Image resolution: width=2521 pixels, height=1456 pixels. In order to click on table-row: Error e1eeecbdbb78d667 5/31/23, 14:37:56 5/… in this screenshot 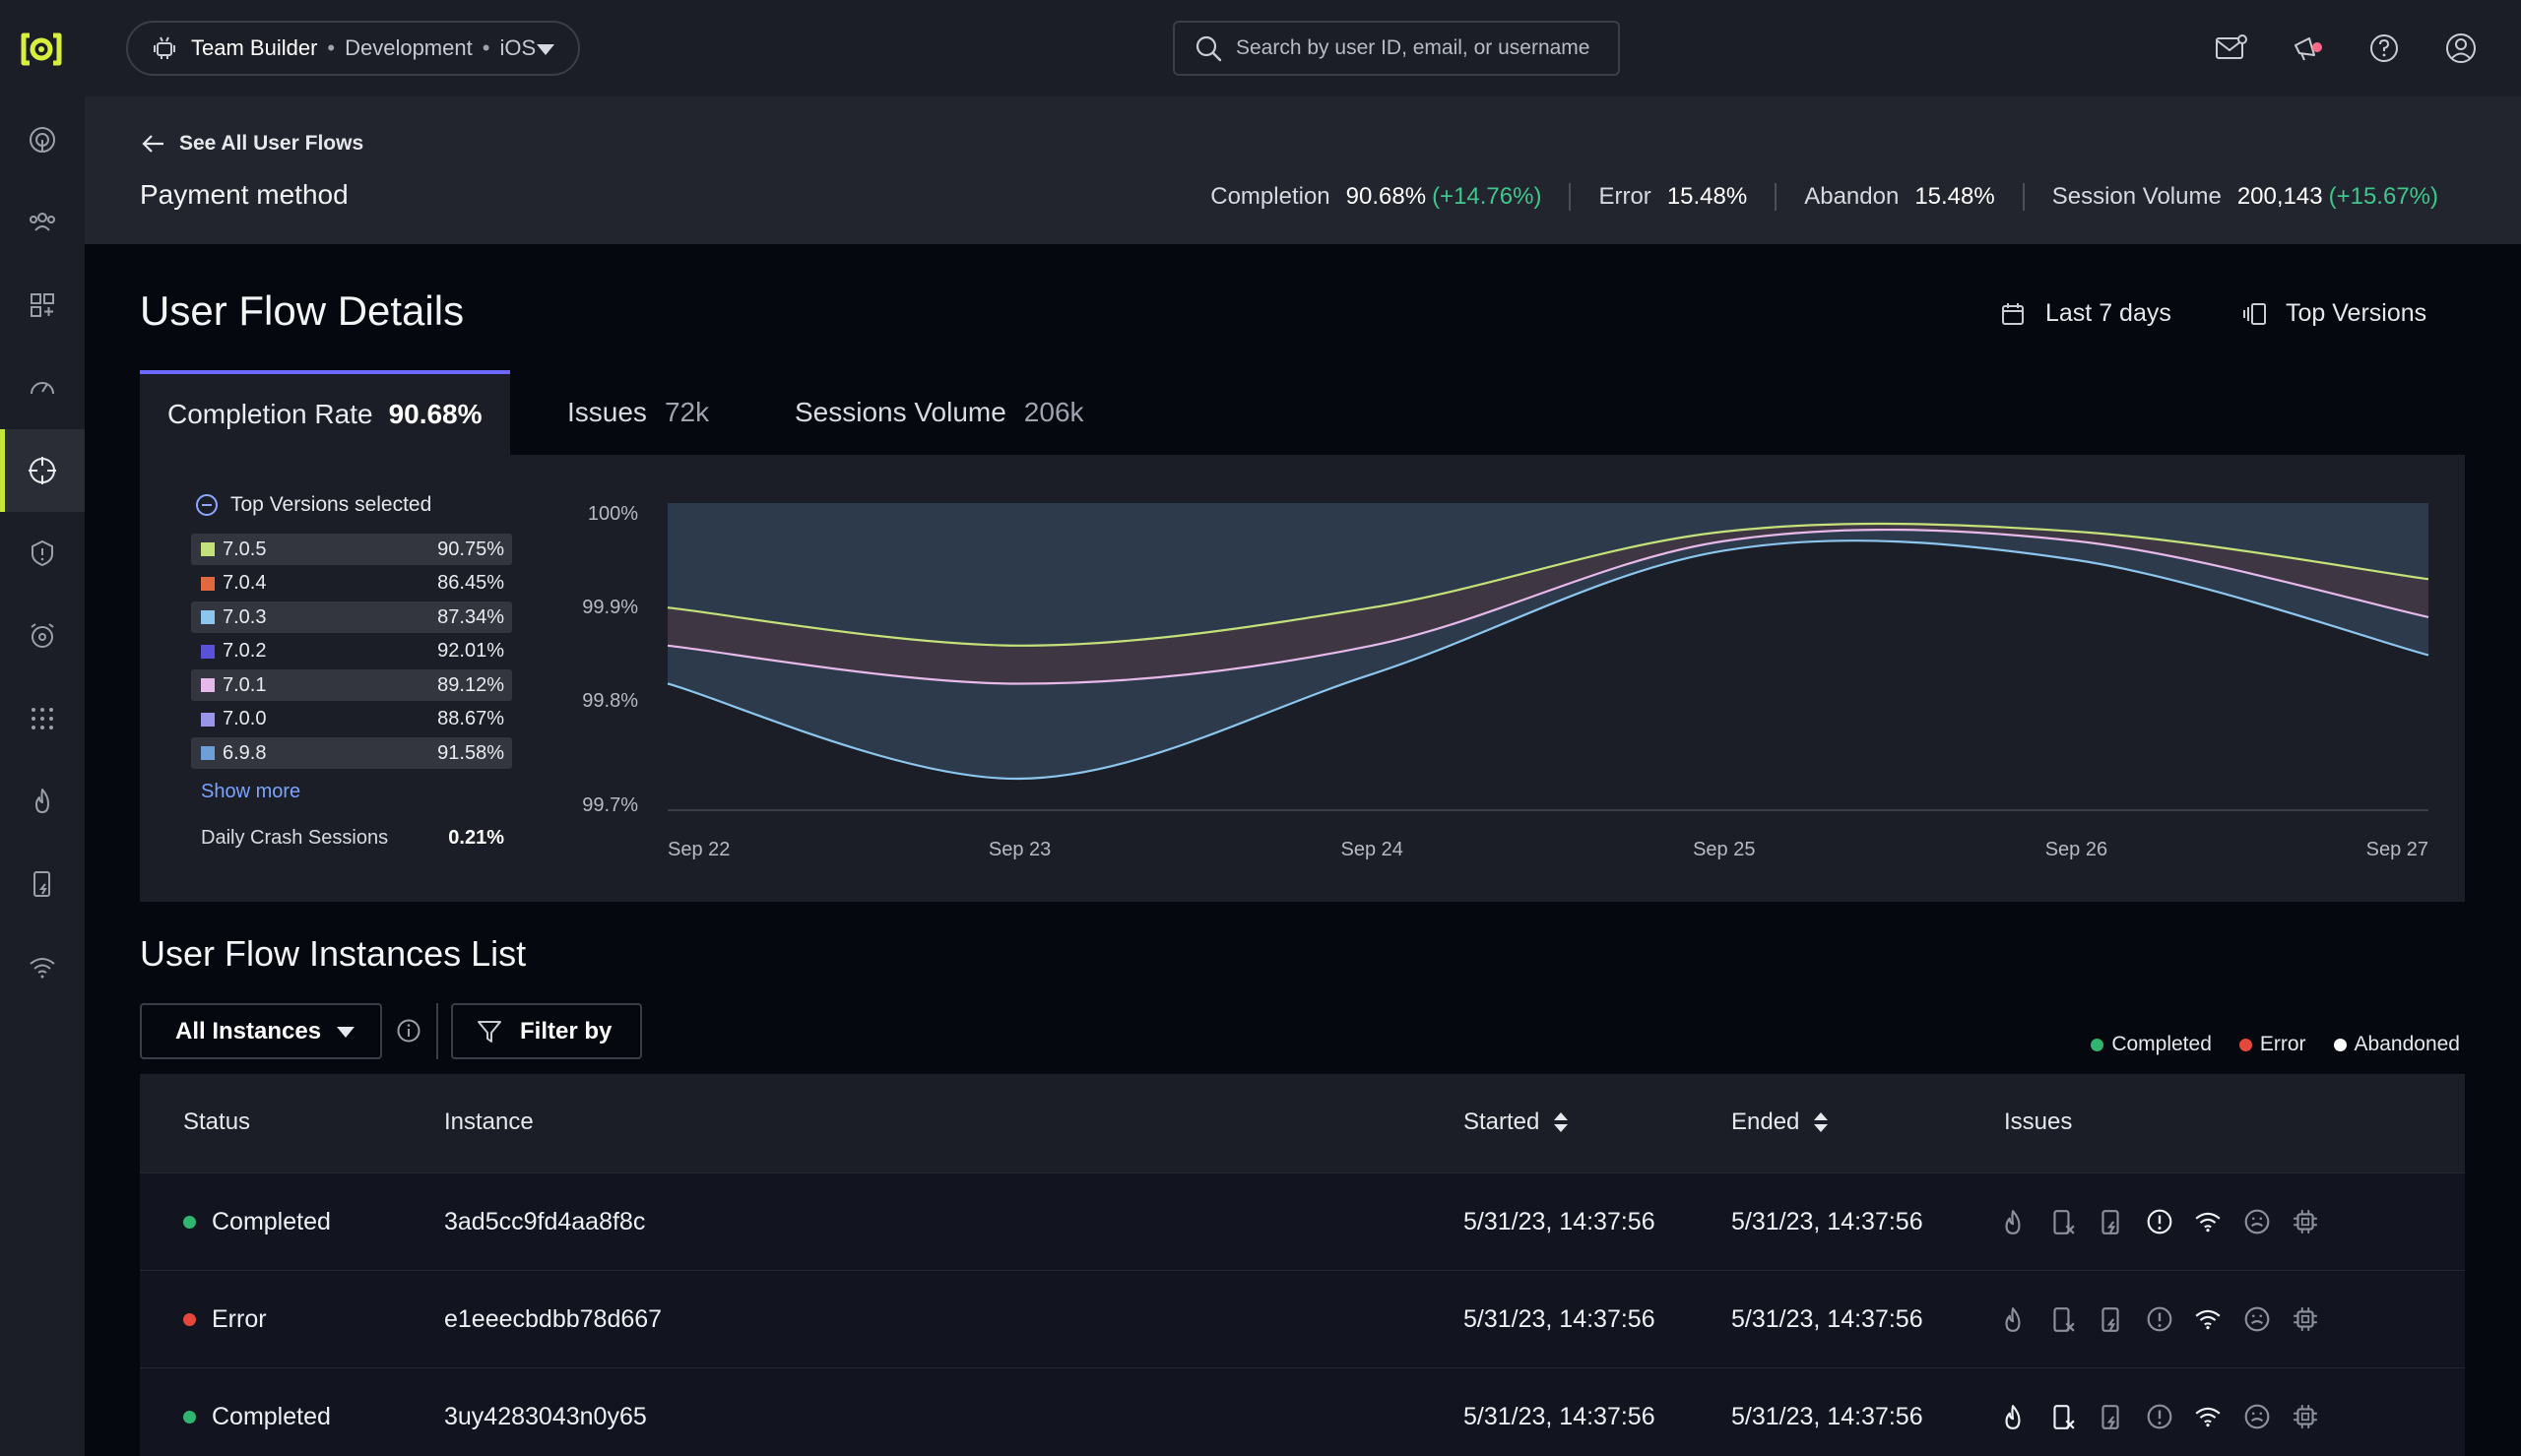, I will do `click(1302, 1318)`.